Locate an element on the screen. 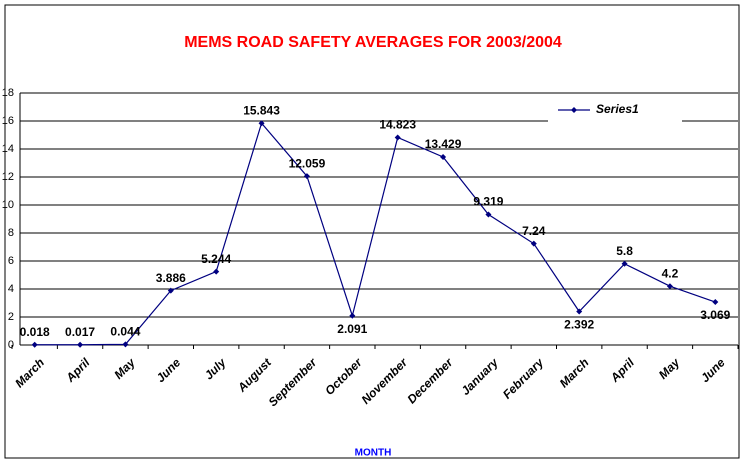 Image resolution: width=744 pixels, height=464 pixels. y-tick-label: 16 is located at coordinates (8, 121).